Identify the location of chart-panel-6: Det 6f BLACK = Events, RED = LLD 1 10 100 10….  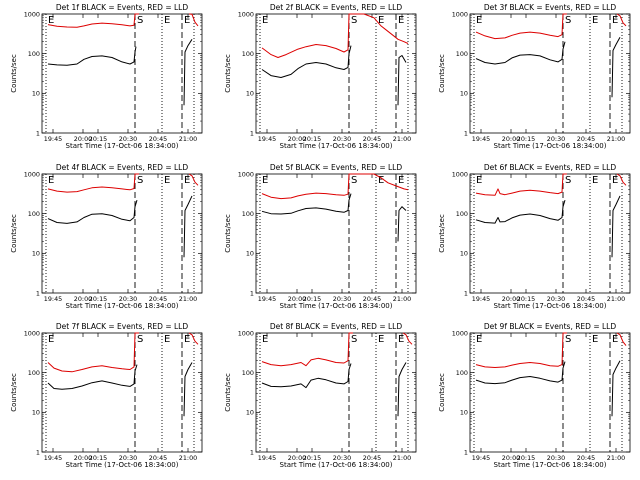
(534, 236).